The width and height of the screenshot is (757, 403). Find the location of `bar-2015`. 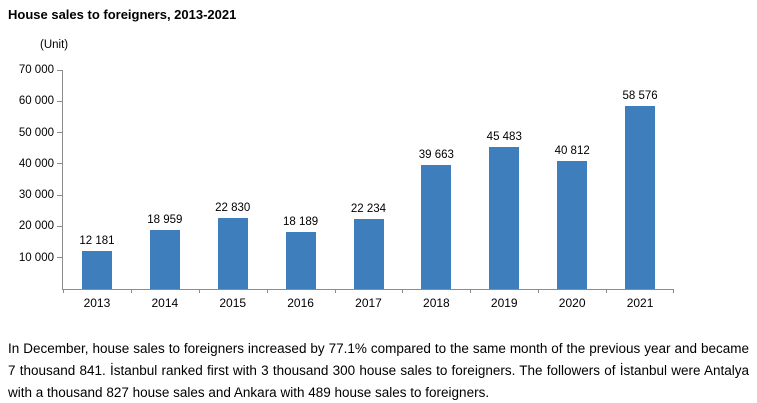

bar-2015 is located at coordinates (232, 253).